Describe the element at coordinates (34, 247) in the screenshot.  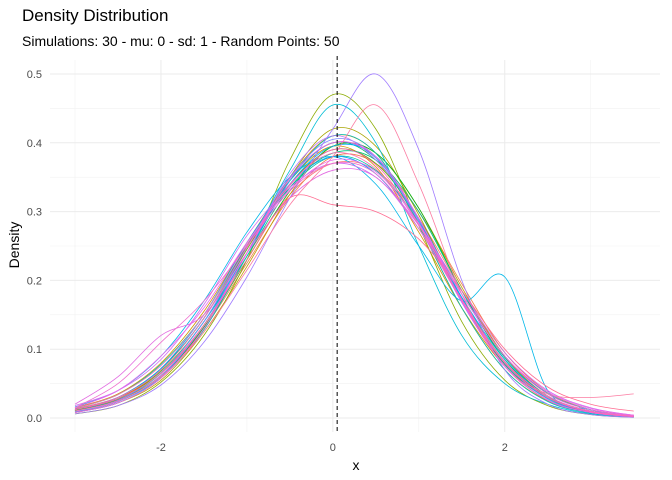
I see `y-axis-tick-labels: 0.0 0.1 0.2 0.3 0.4 0.5` at that location.